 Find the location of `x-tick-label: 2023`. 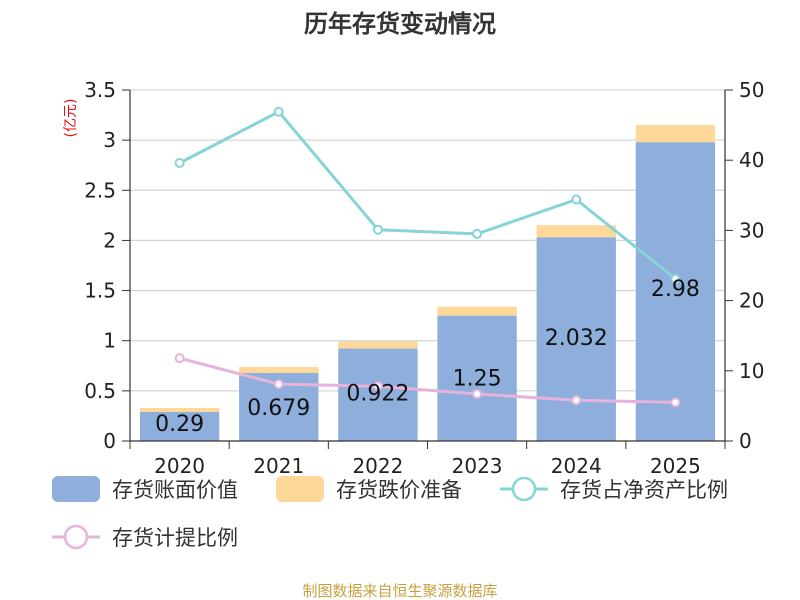

x-tick-label: 2023 is located at coordinates (477, 466).